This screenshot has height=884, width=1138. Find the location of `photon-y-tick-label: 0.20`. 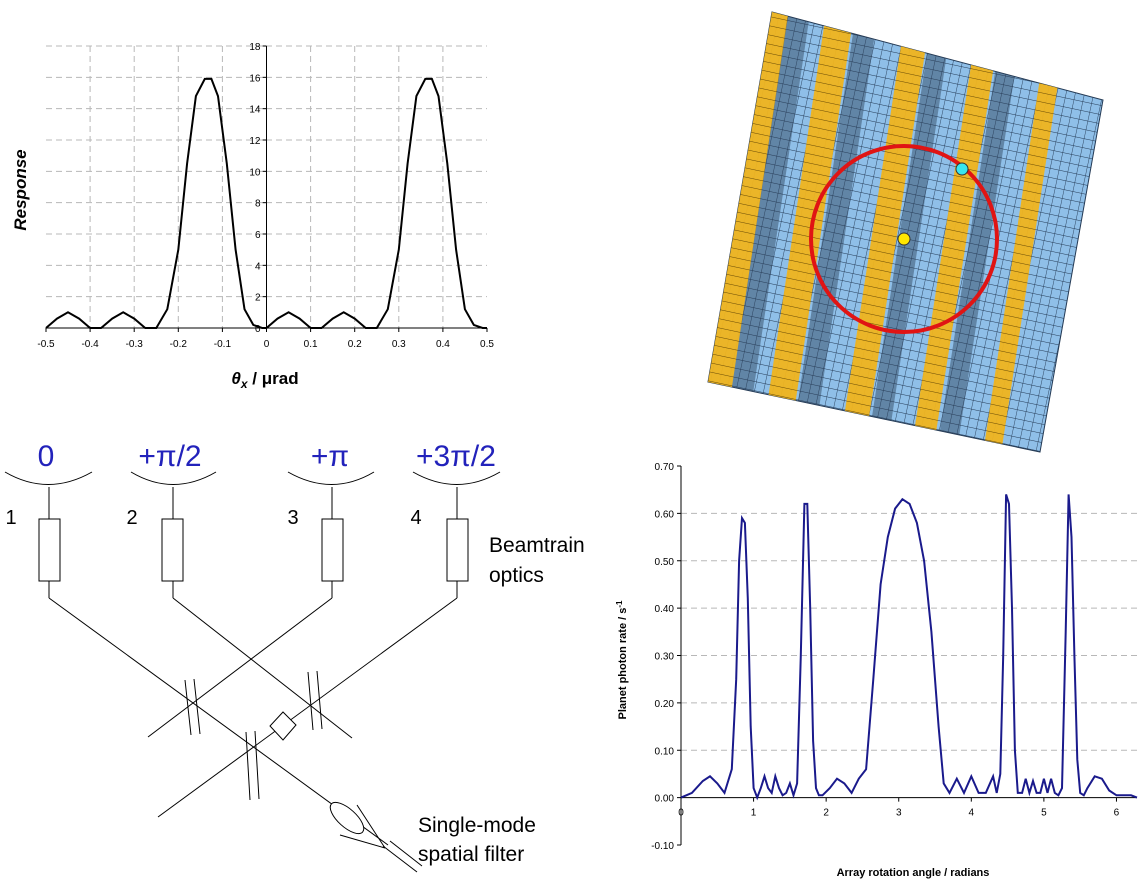

photon-y-tick-label: 0.20 is located at coordinates (665, 704).